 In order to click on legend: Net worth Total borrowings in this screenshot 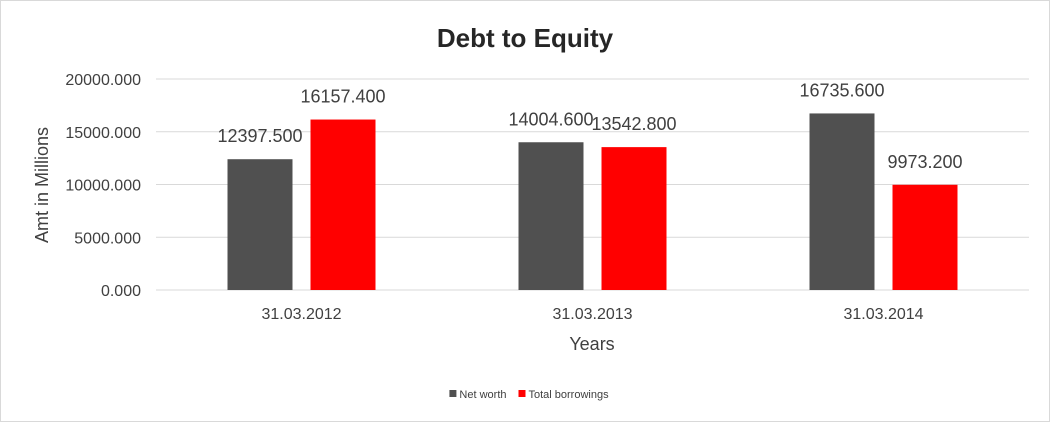, I will do `click(529, 395)`.